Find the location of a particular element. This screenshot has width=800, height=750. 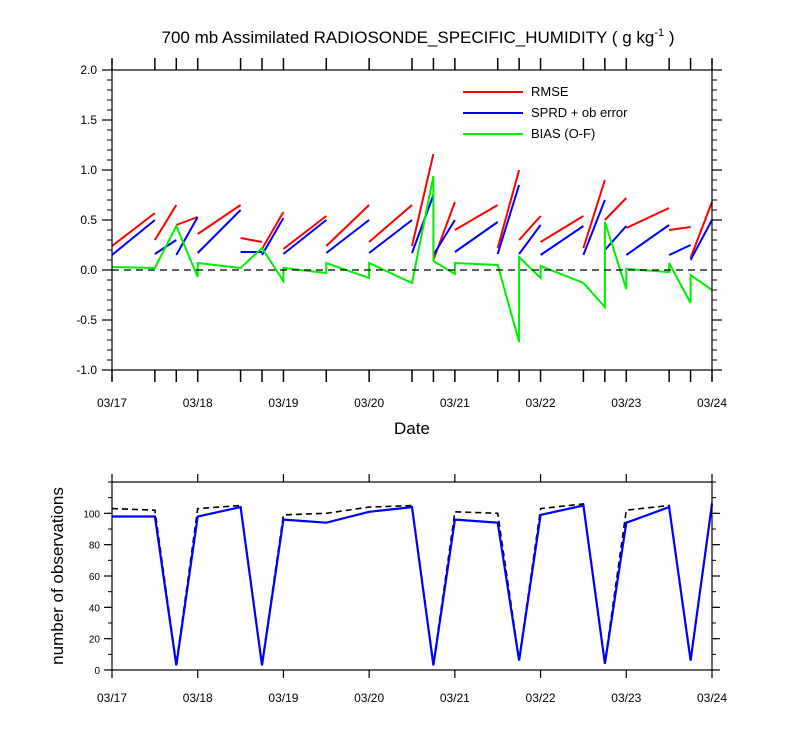

x-tick-label: 03/23 is located at coordinates (626, 403).